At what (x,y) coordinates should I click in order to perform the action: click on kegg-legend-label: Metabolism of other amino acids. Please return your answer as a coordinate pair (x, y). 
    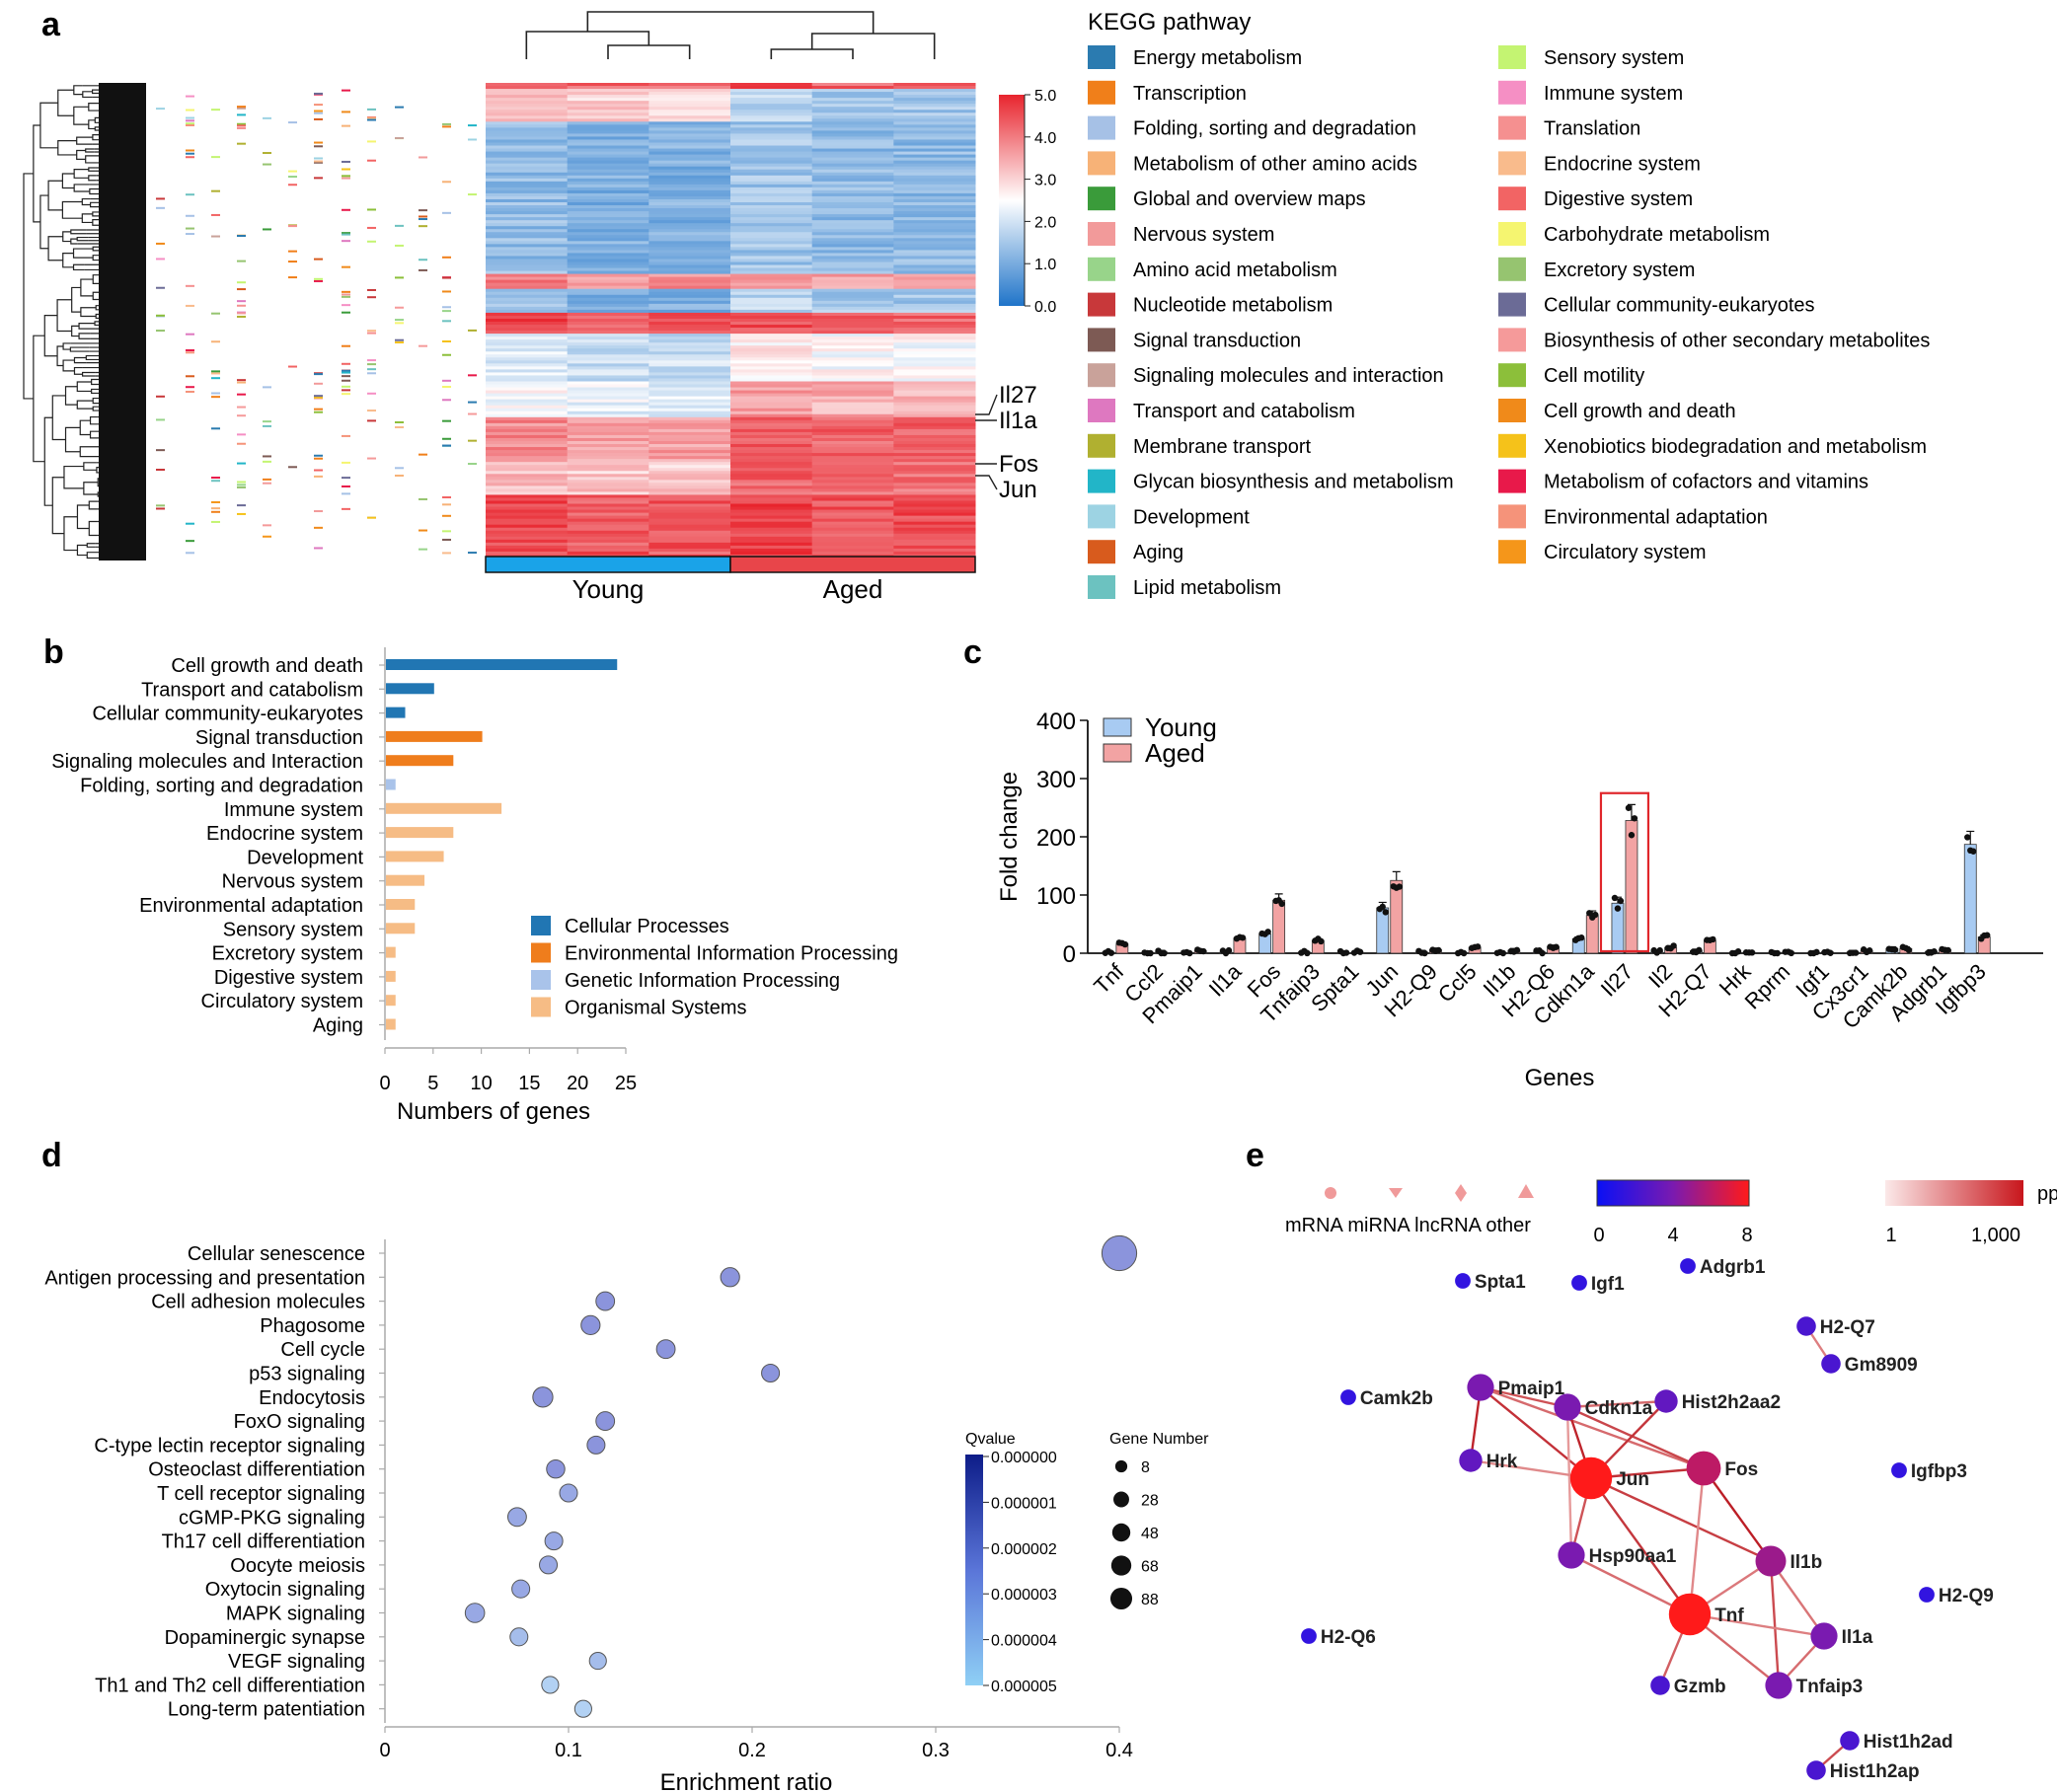
    Looking at the image, I should click on (1275, 164).